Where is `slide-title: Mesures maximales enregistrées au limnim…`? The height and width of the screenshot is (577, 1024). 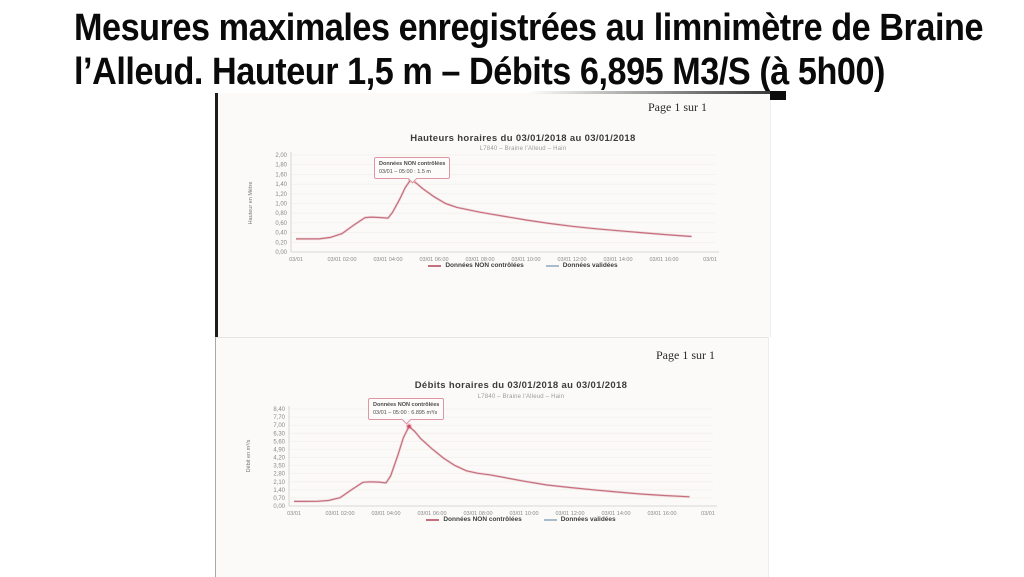 slide-title: Mesures maximales enregistrées au limnim… is located at coordinates (529, 50).